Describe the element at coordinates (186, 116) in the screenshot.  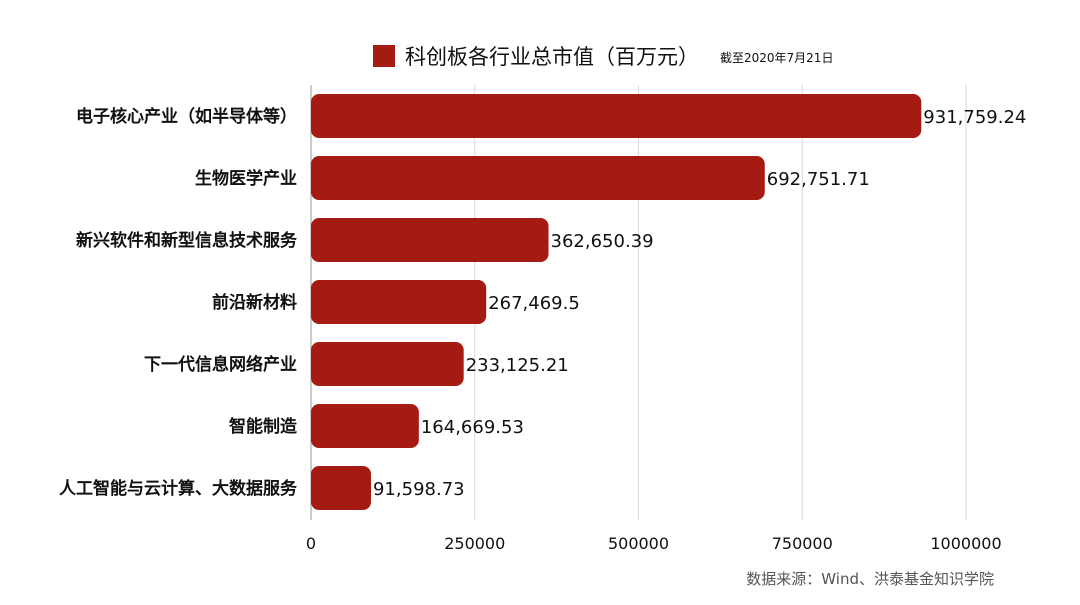
I see `category-label: 电子核心产业（如半导体等）` at that location.